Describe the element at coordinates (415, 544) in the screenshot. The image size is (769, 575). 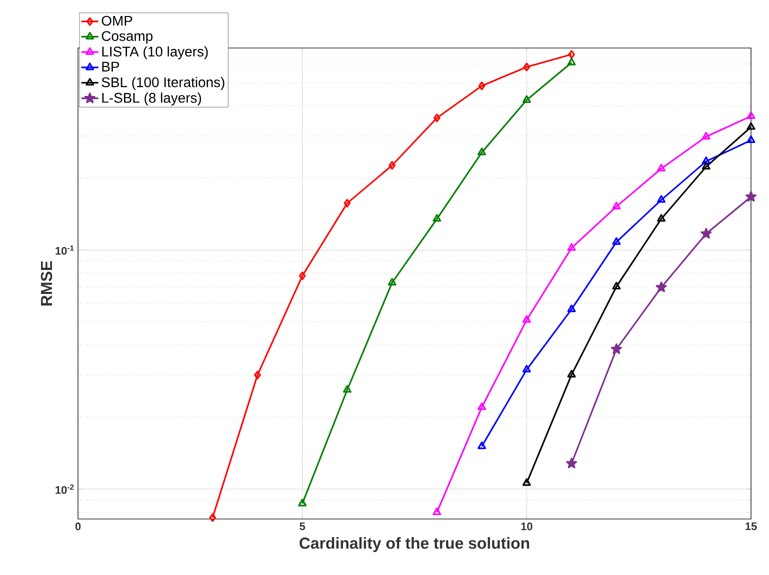
I see `x-axis-title: Cardinality of the true solution` at that location.